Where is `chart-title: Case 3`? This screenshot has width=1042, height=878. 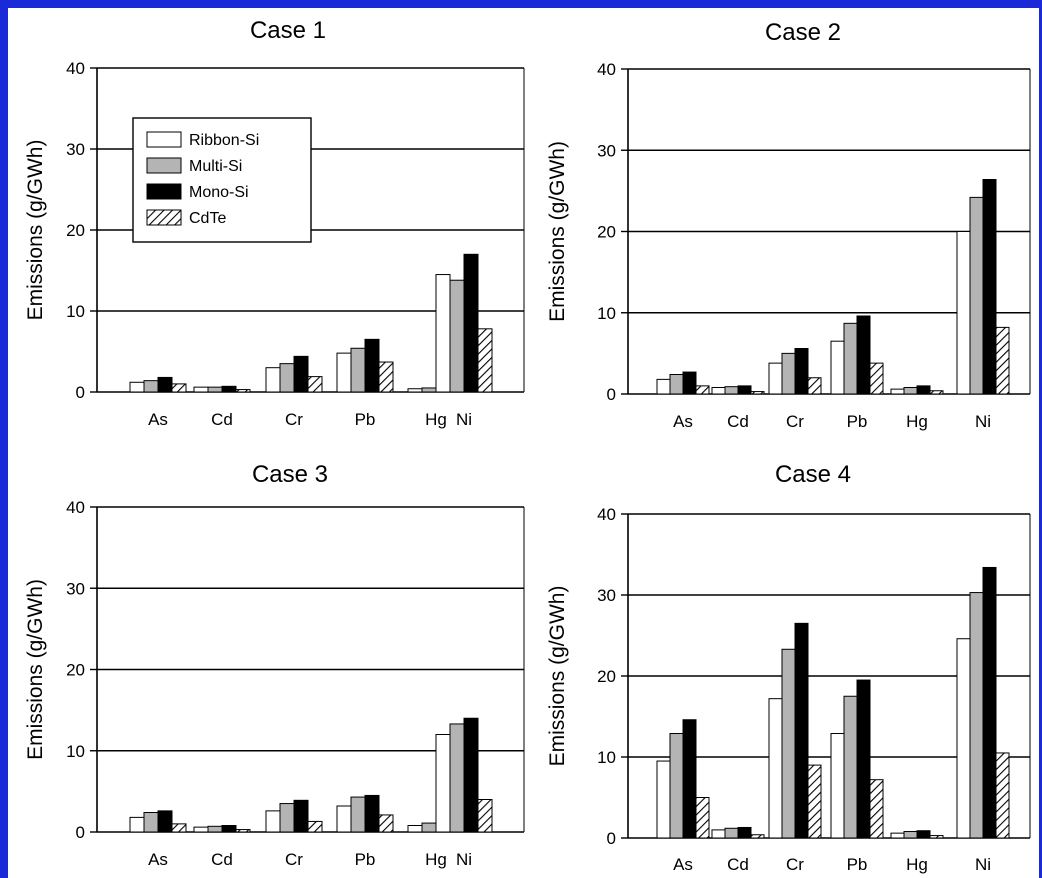
chart-title: Case 3 is located at coordinates (290, 474).